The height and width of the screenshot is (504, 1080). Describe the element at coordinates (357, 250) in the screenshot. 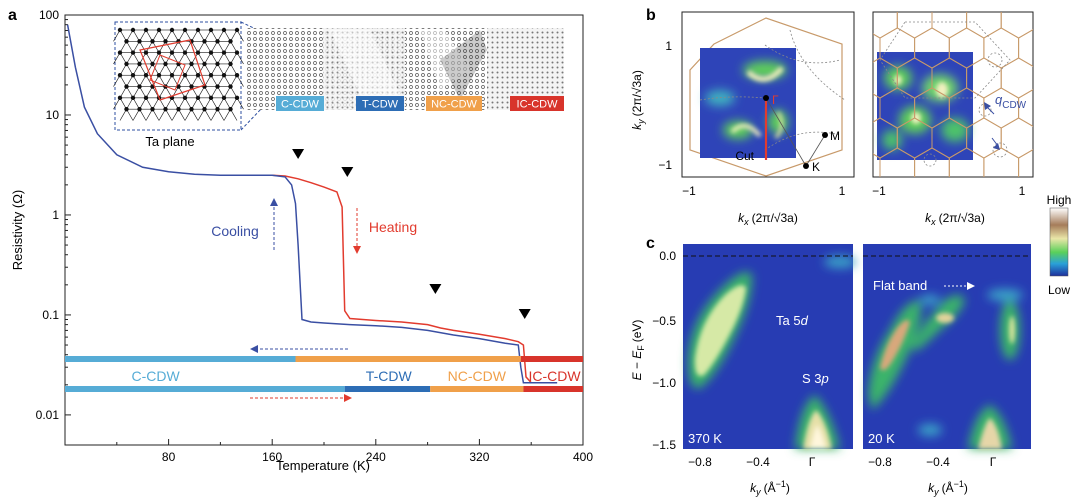

I see `heating-arrow-head` at that location.